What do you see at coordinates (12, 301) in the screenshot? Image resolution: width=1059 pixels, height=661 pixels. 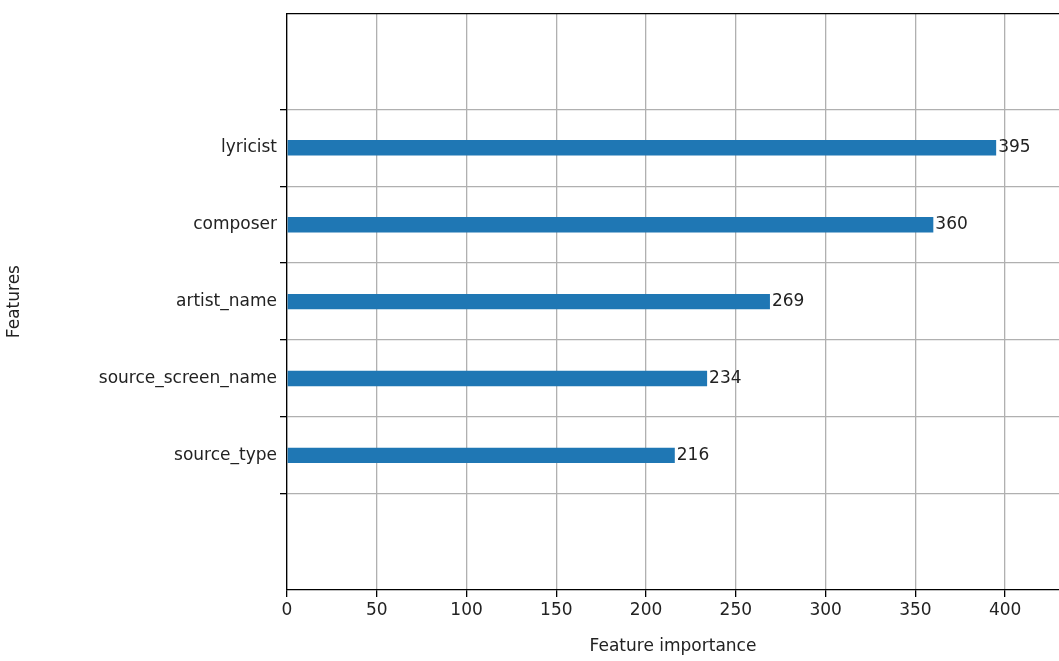 I see `y-axis-title: Features` at bounding box center [12, 301].